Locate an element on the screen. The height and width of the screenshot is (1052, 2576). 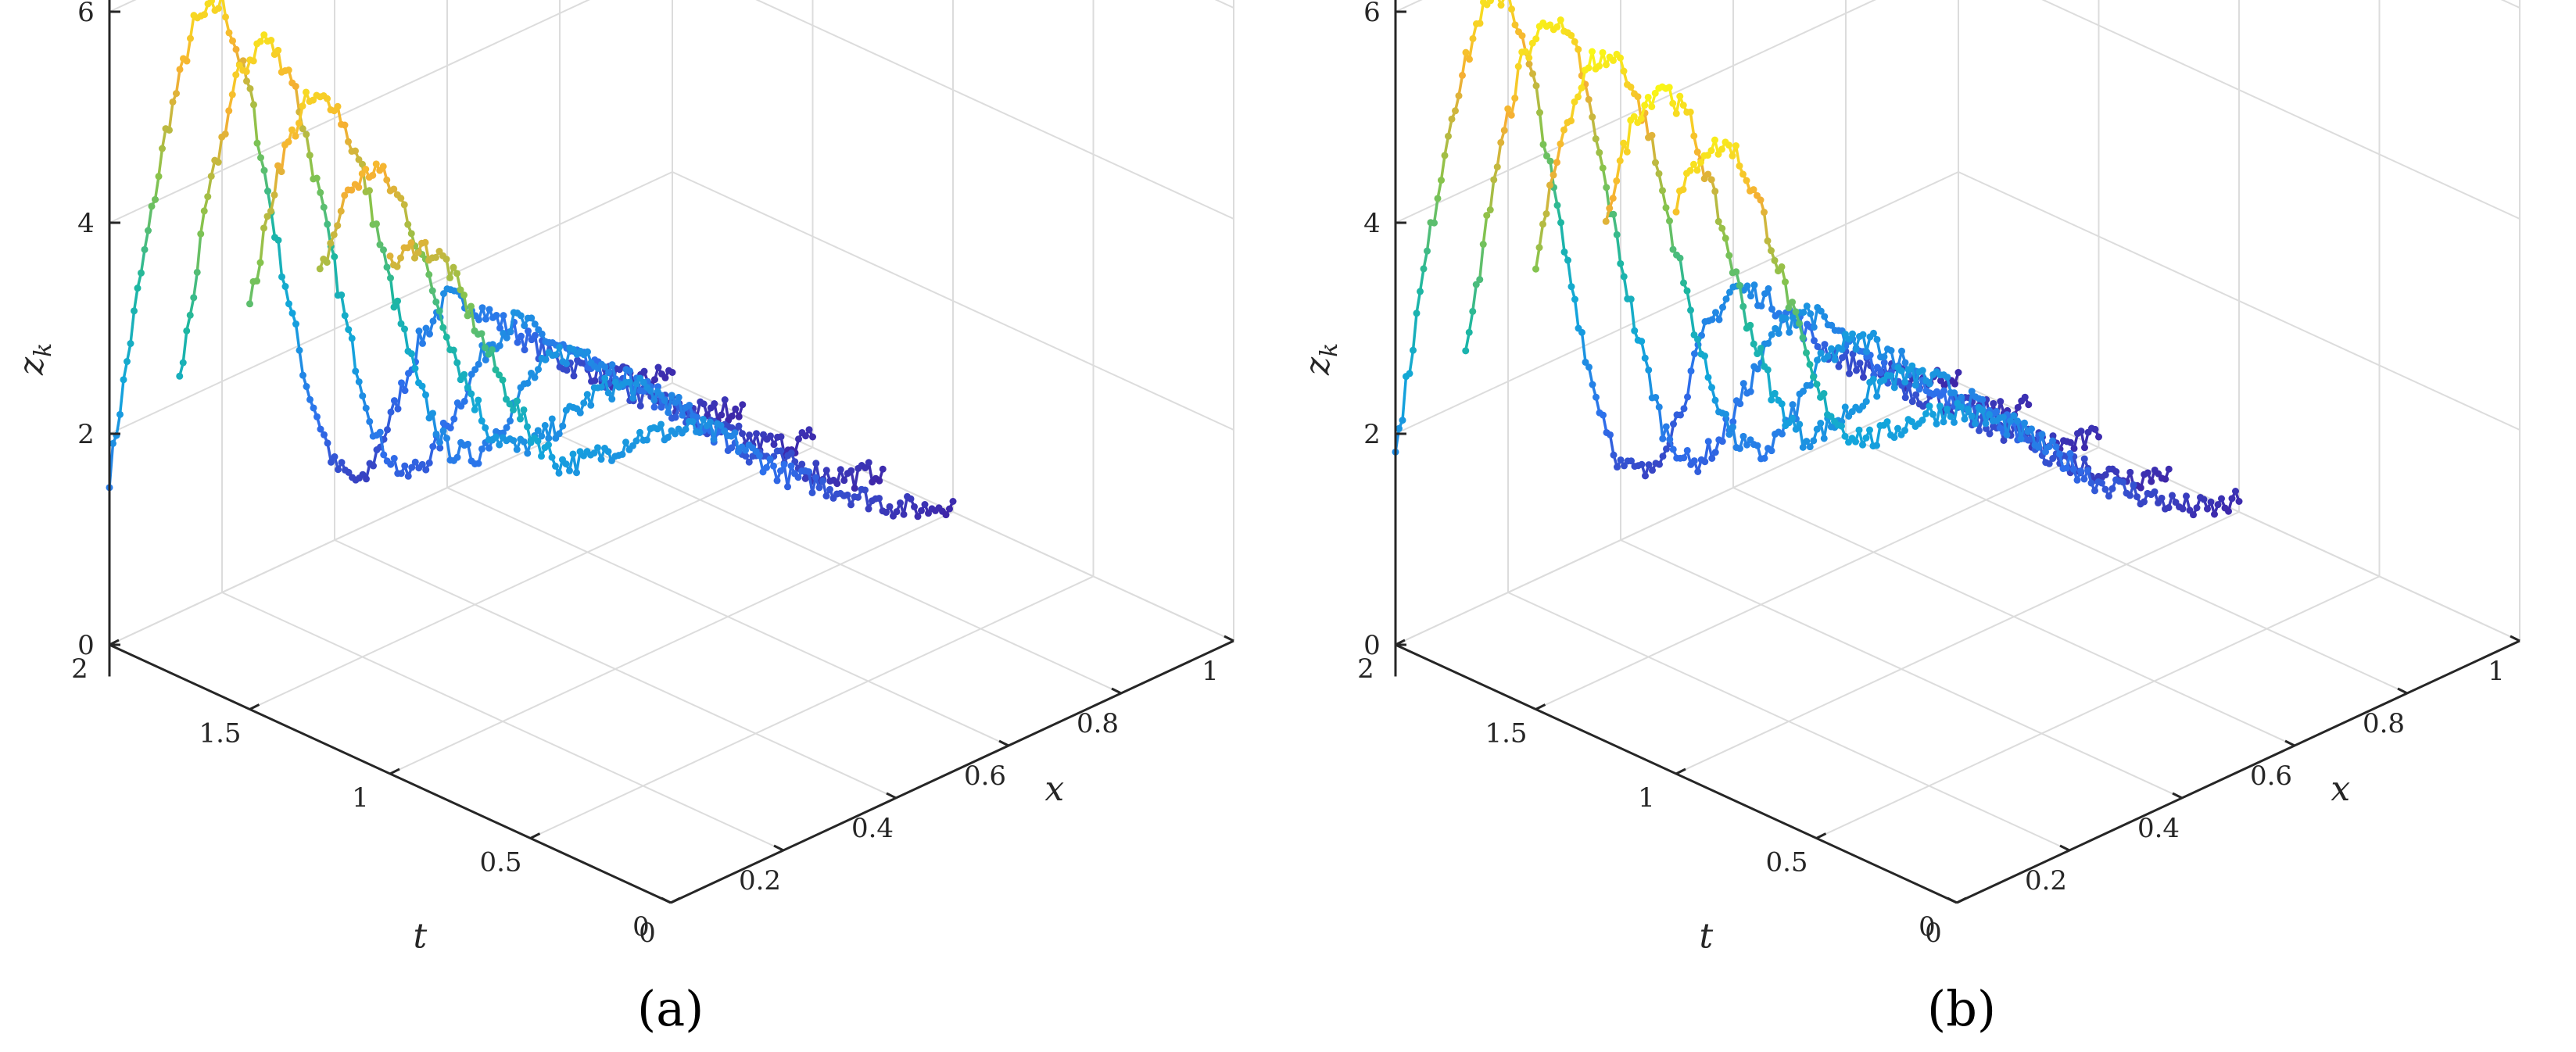
t-tick is located at coordinates (675, 900).